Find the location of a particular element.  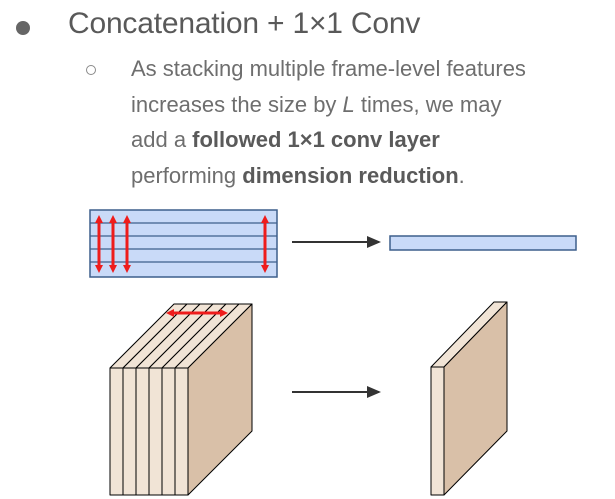

paragraph-line-4: performing dimension reduction. is located at coordinates (371, 176).